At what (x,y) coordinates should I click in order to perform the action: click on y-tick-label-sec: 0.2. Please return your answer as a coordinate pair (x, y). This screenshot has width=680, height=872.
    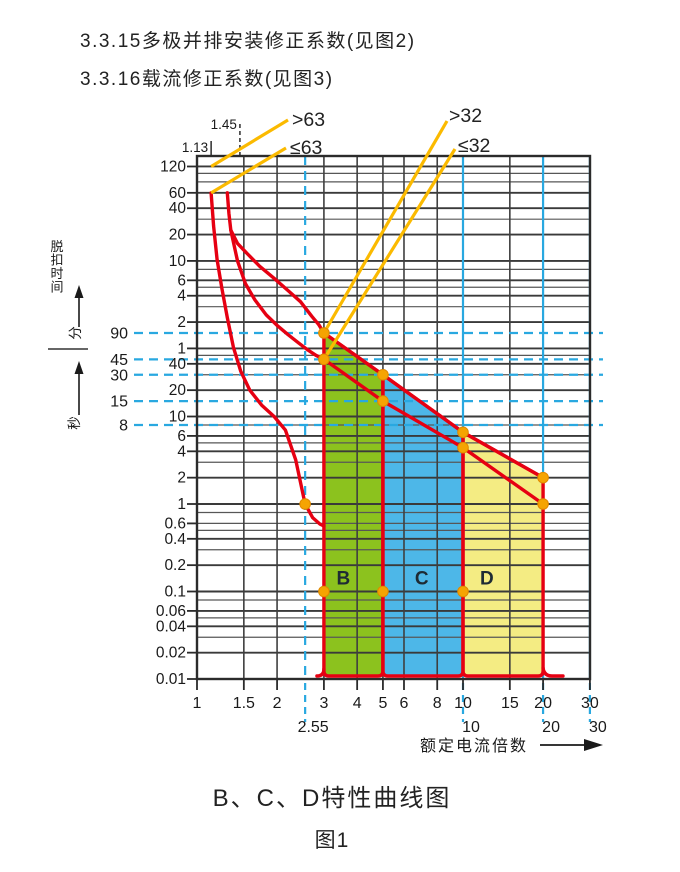
    Looking at the image, I should click on (175, 565).